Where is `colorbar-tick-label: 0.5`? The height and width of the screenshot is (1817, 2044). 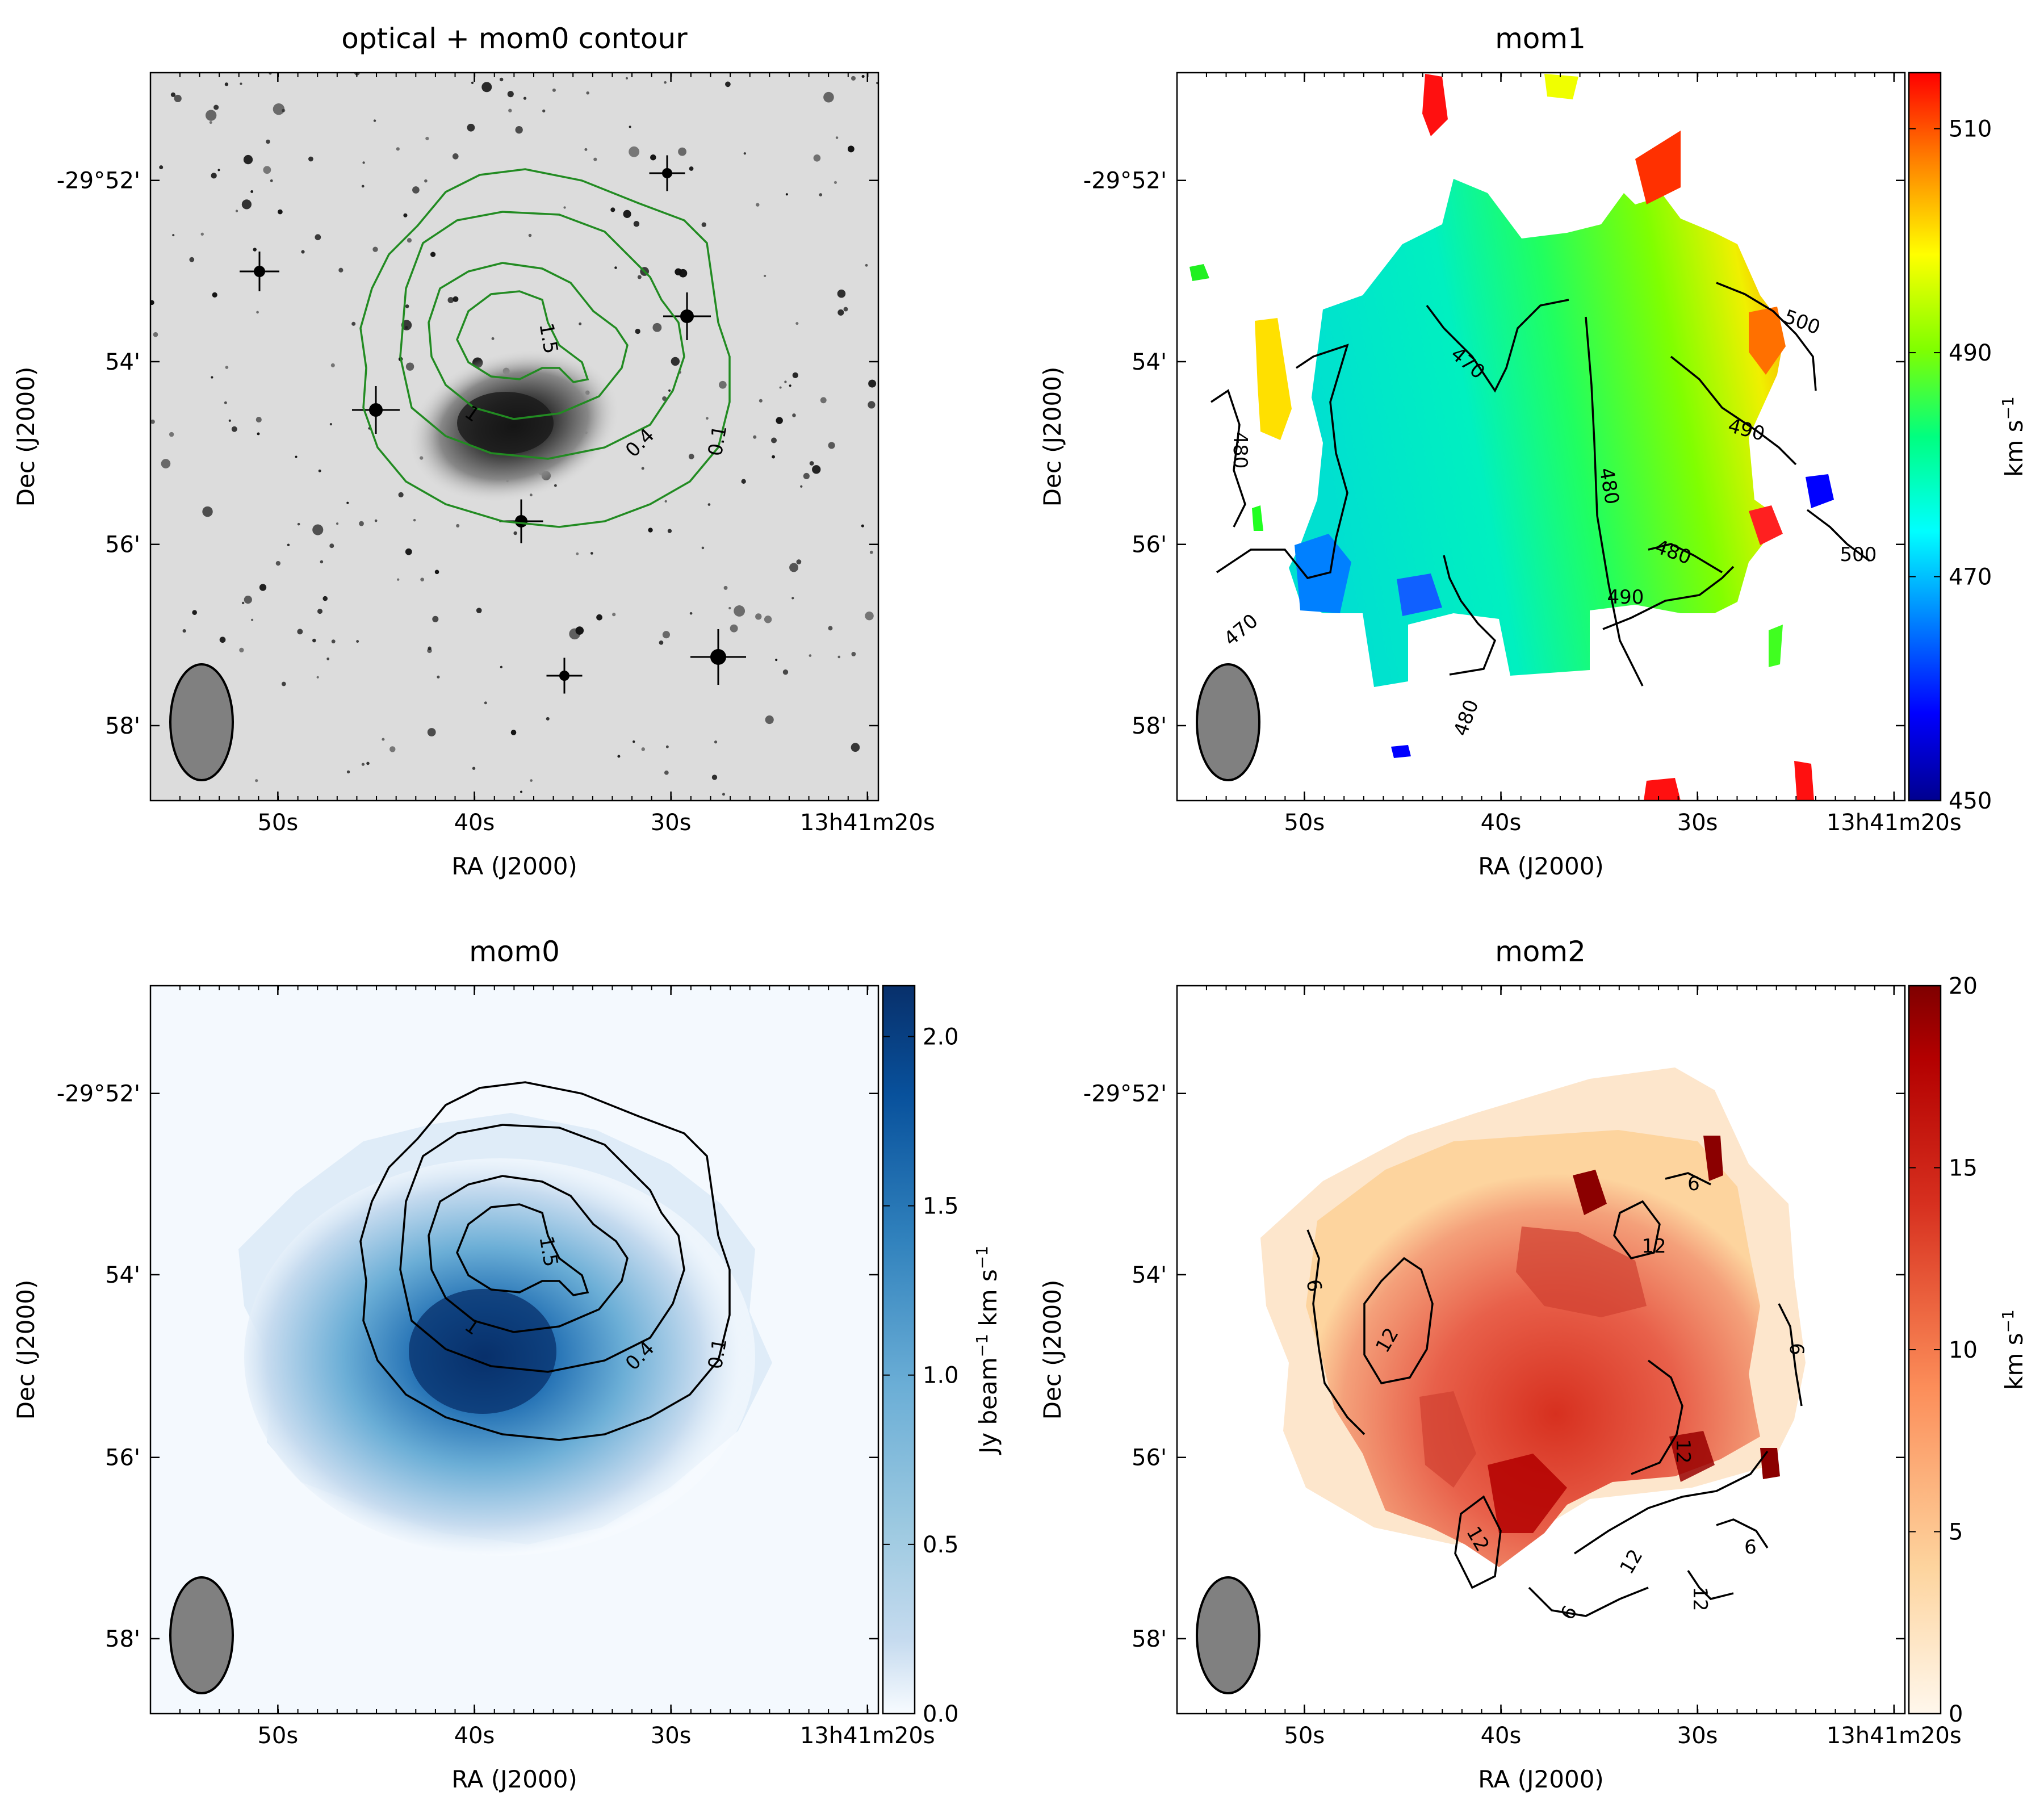
colorbar-tick-label: 0.5 is located at coordinates (941, 1545).